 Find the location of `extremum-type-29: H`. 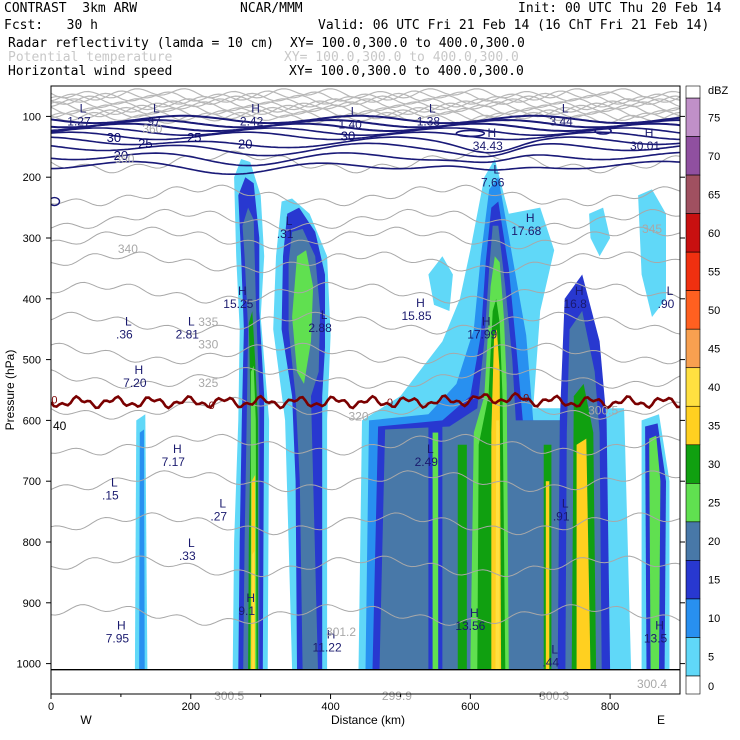

extremum-type-29: H is located at coordinates (331, 634).